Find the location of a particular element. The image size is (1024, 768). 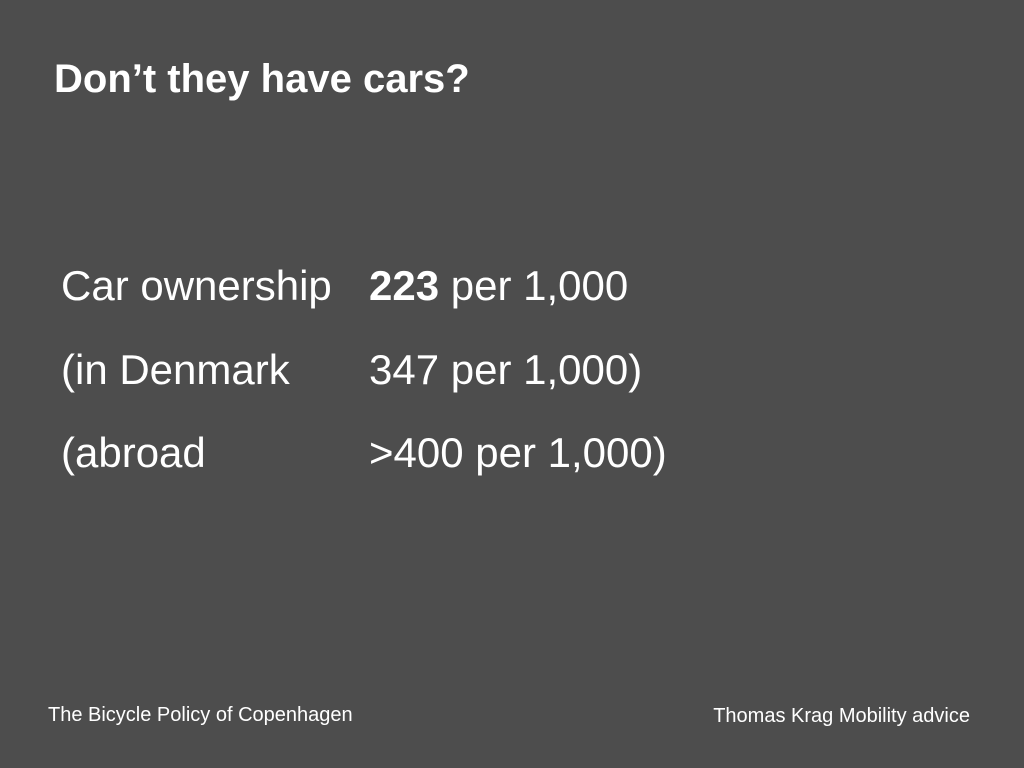

stats-value: >400 per 1,000) is located at coordinates (518, 453).